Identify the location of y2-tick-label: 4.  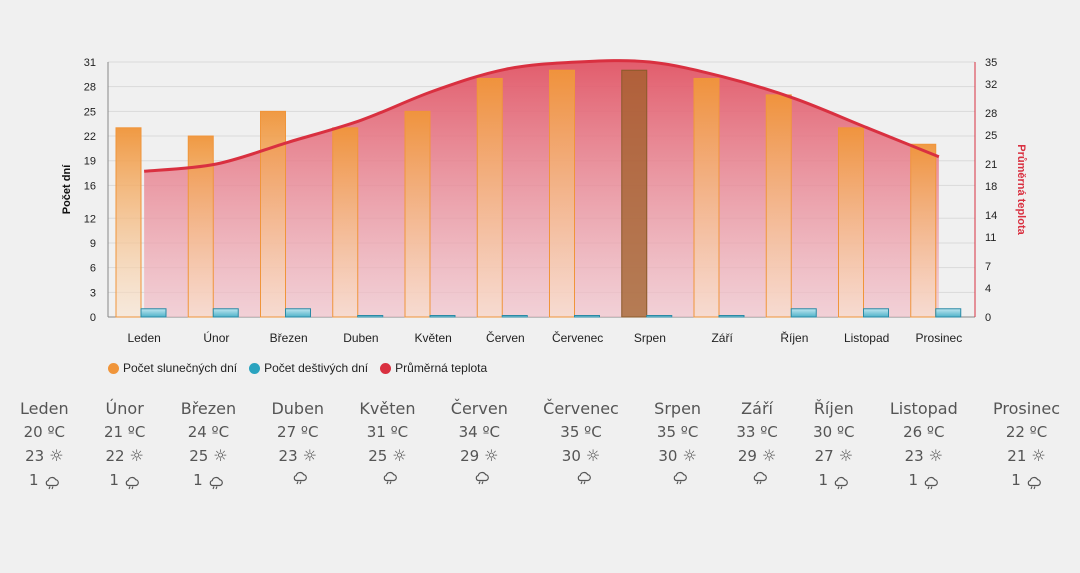
(988, 289).